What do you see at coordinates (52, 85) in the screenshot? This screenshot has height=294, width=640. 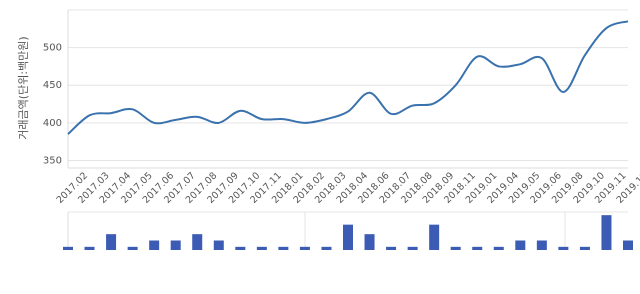 I see `y-tick-label: 450` at bounding box center [52, 85].